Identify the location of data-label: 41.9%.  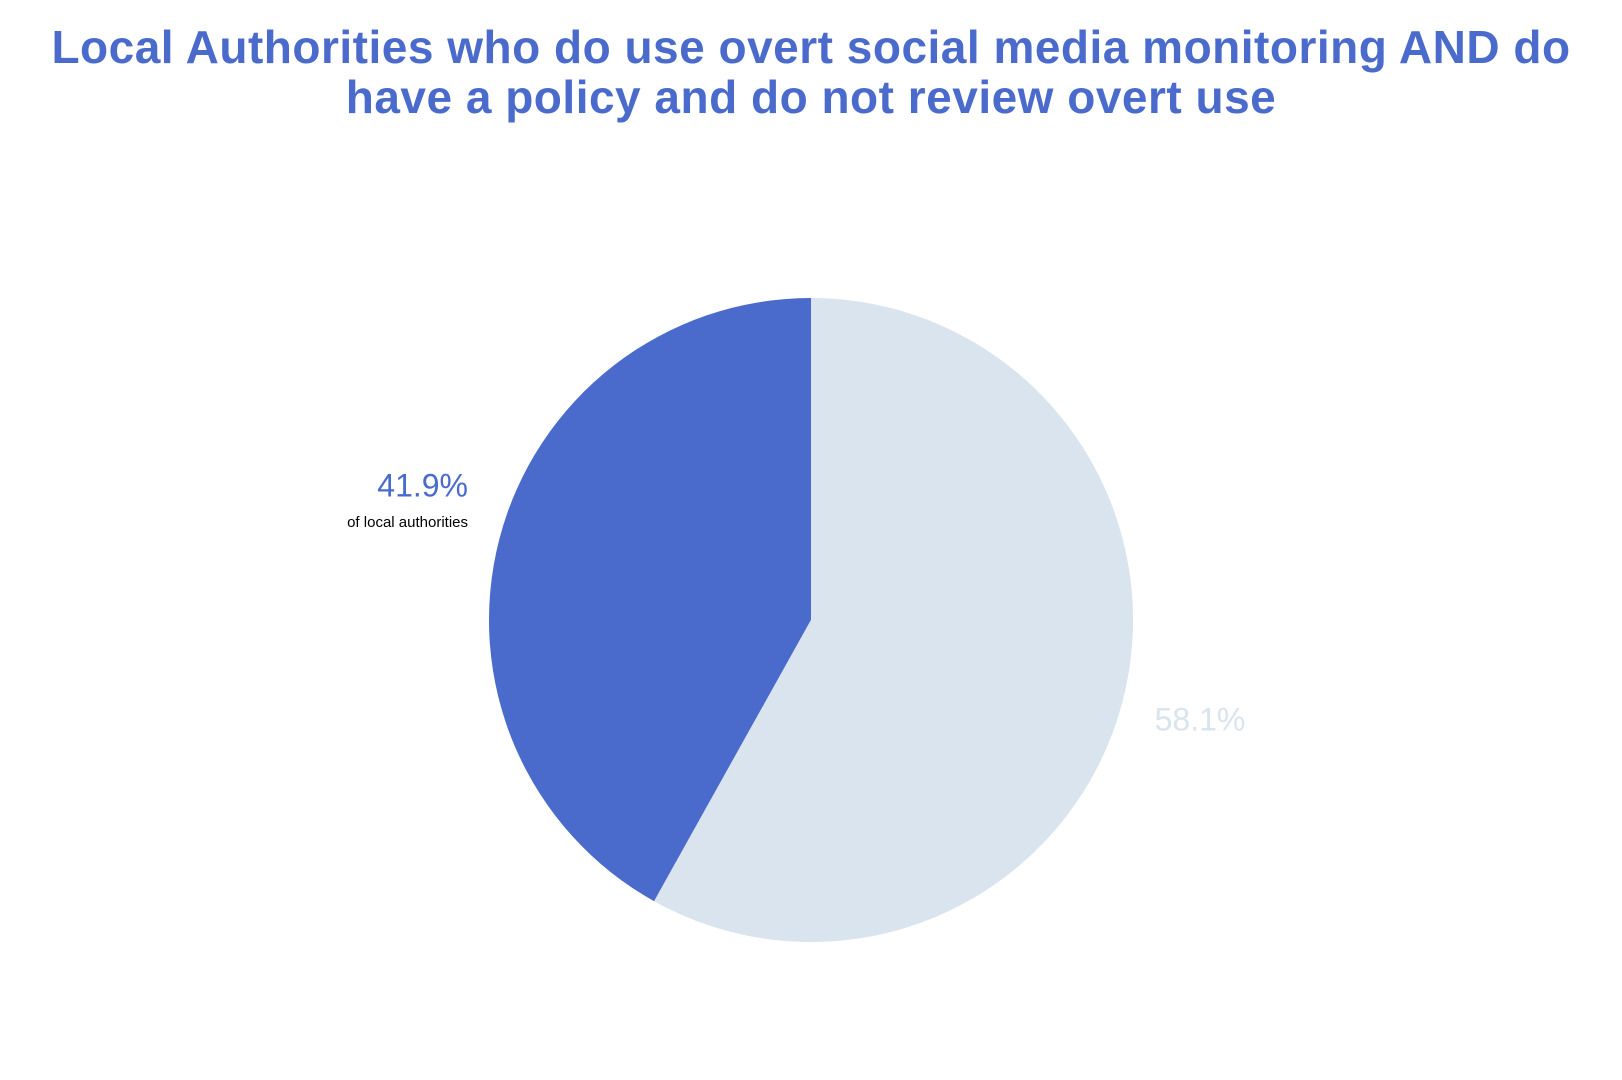
(422, 485).